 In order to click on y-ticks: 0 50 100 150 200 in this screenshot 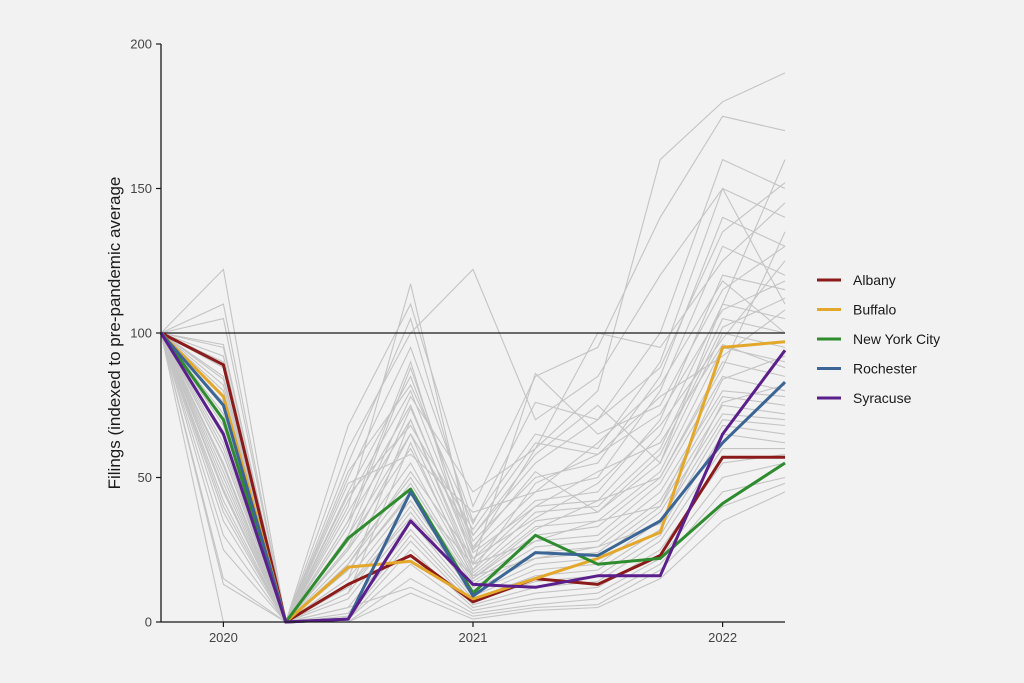, I will do `click(145, 333)`.